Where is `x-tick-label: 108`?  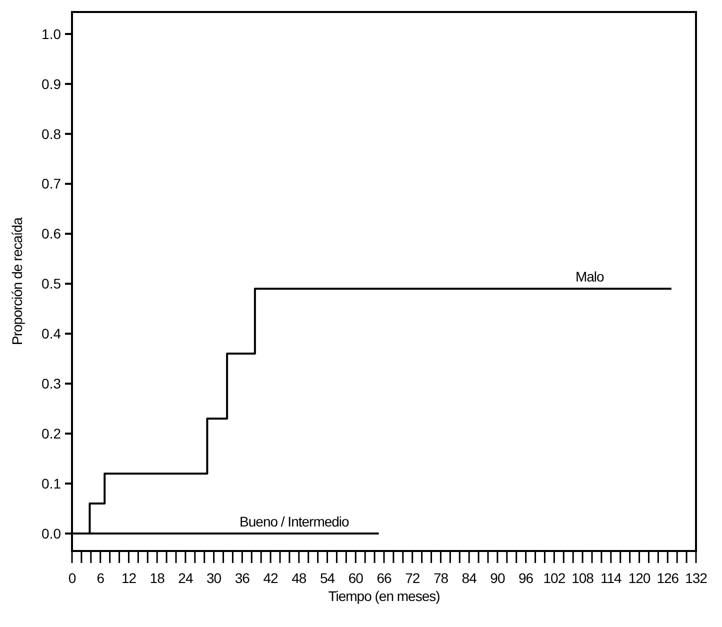 x-tick-label: 108 is located at coordinates (583, 578).